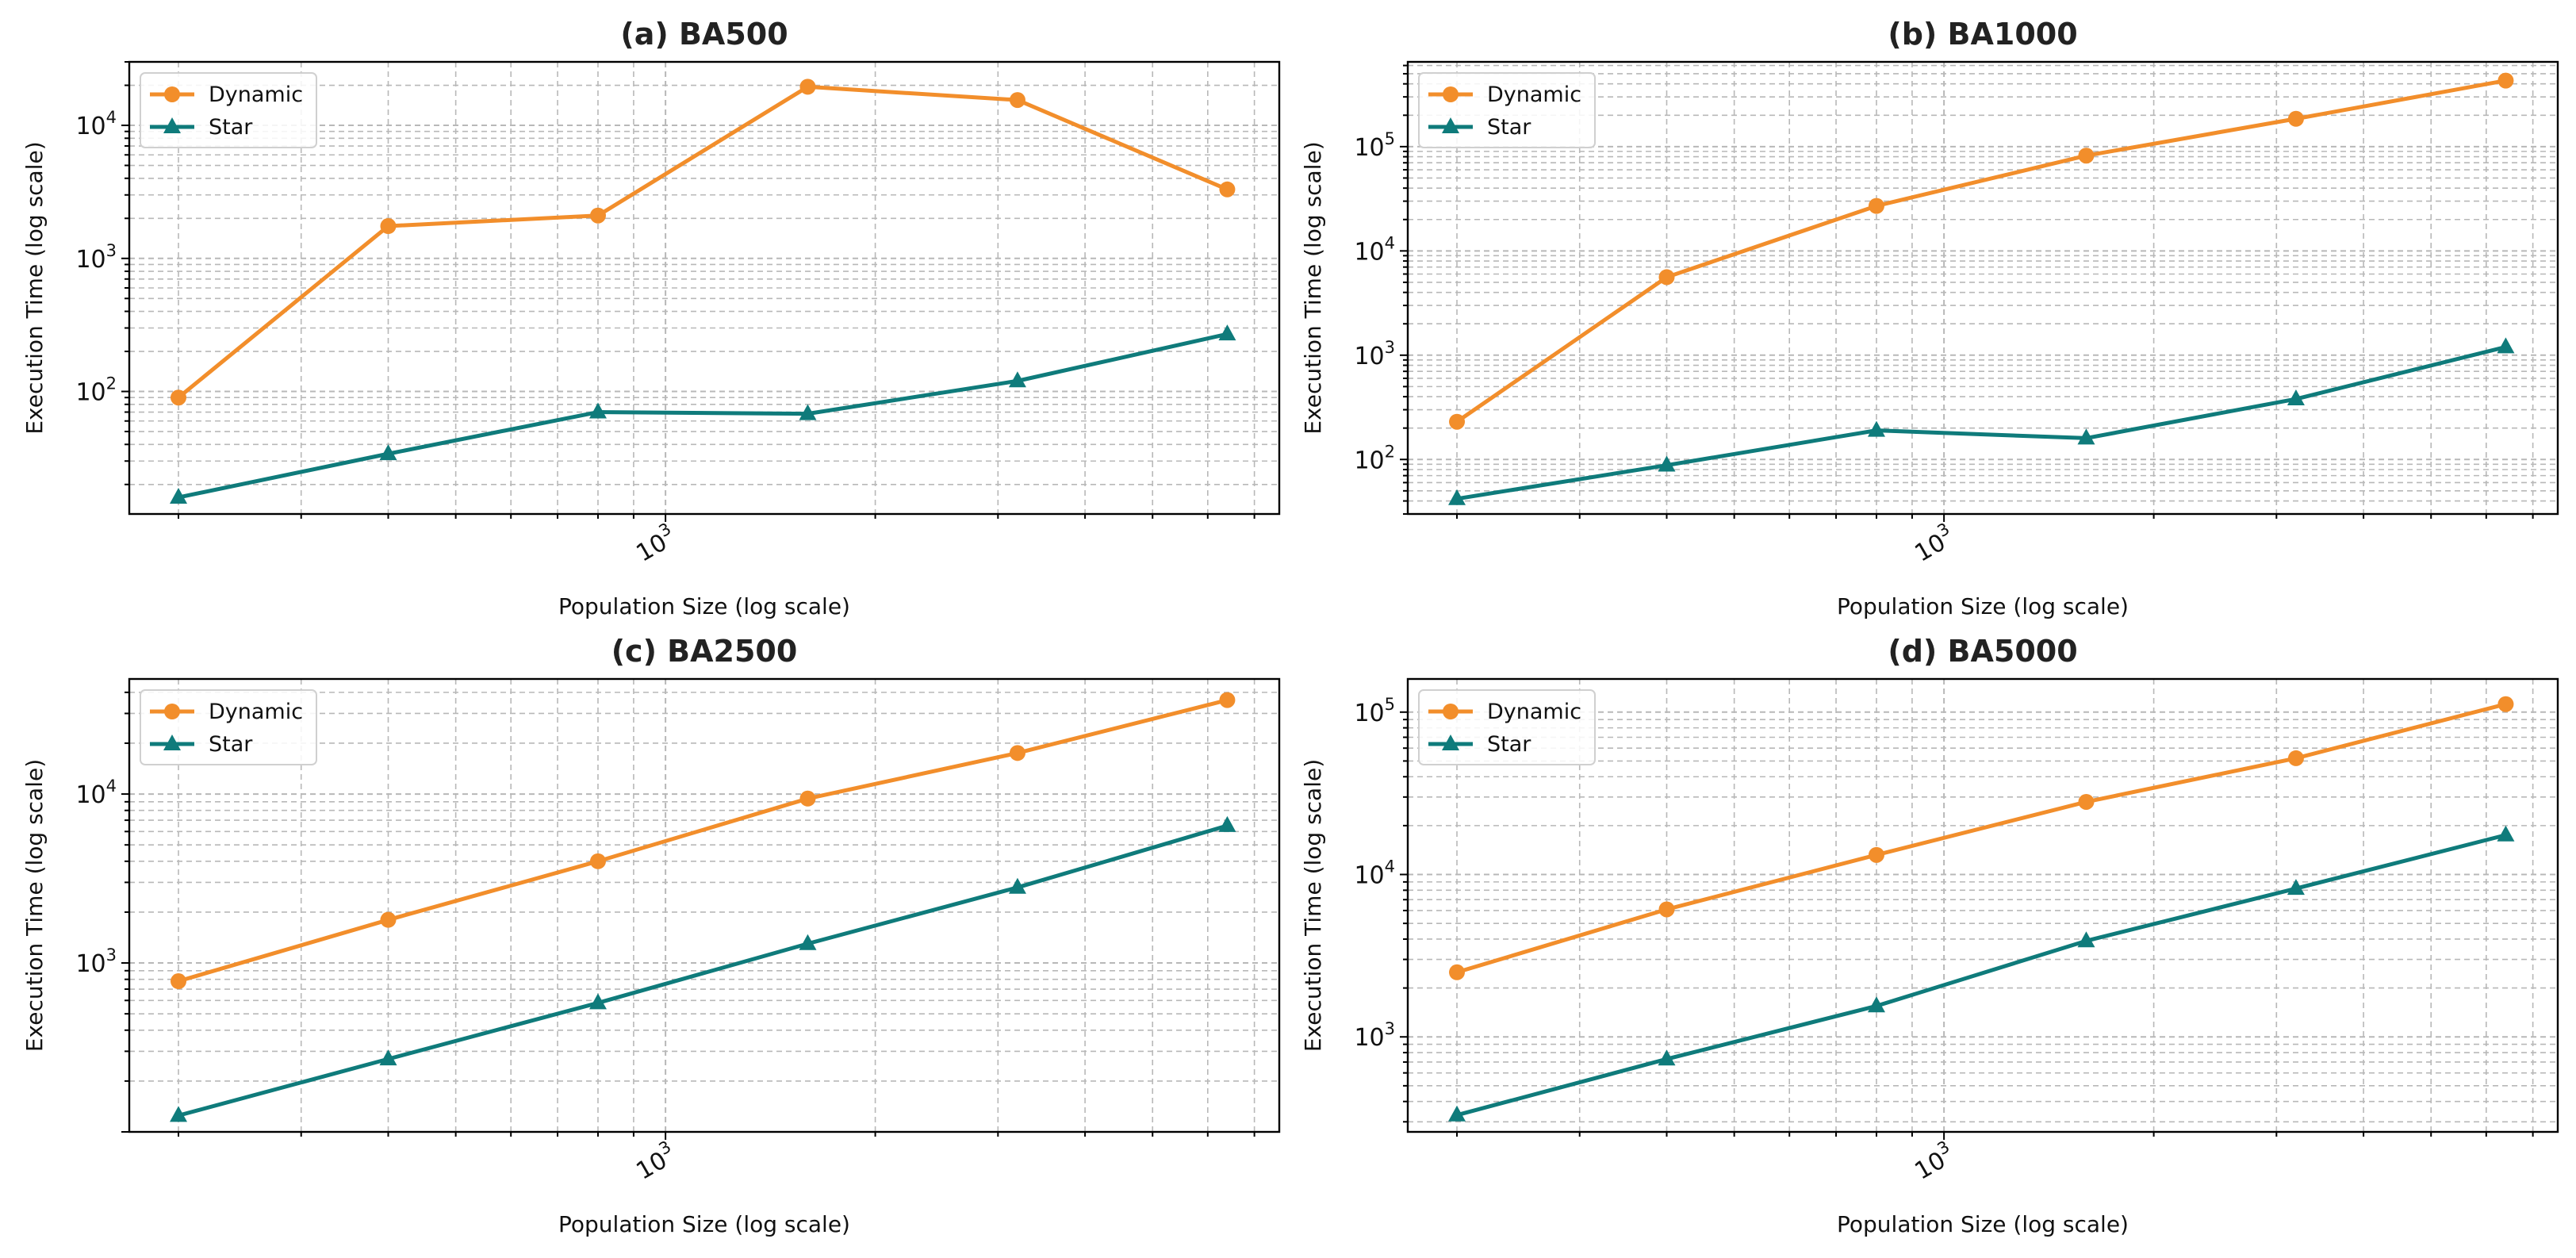  What do you see at coordinates (229, 110) in the screenshot?
I see `legend: Dynamic Star` at bounding box center [229, 110].